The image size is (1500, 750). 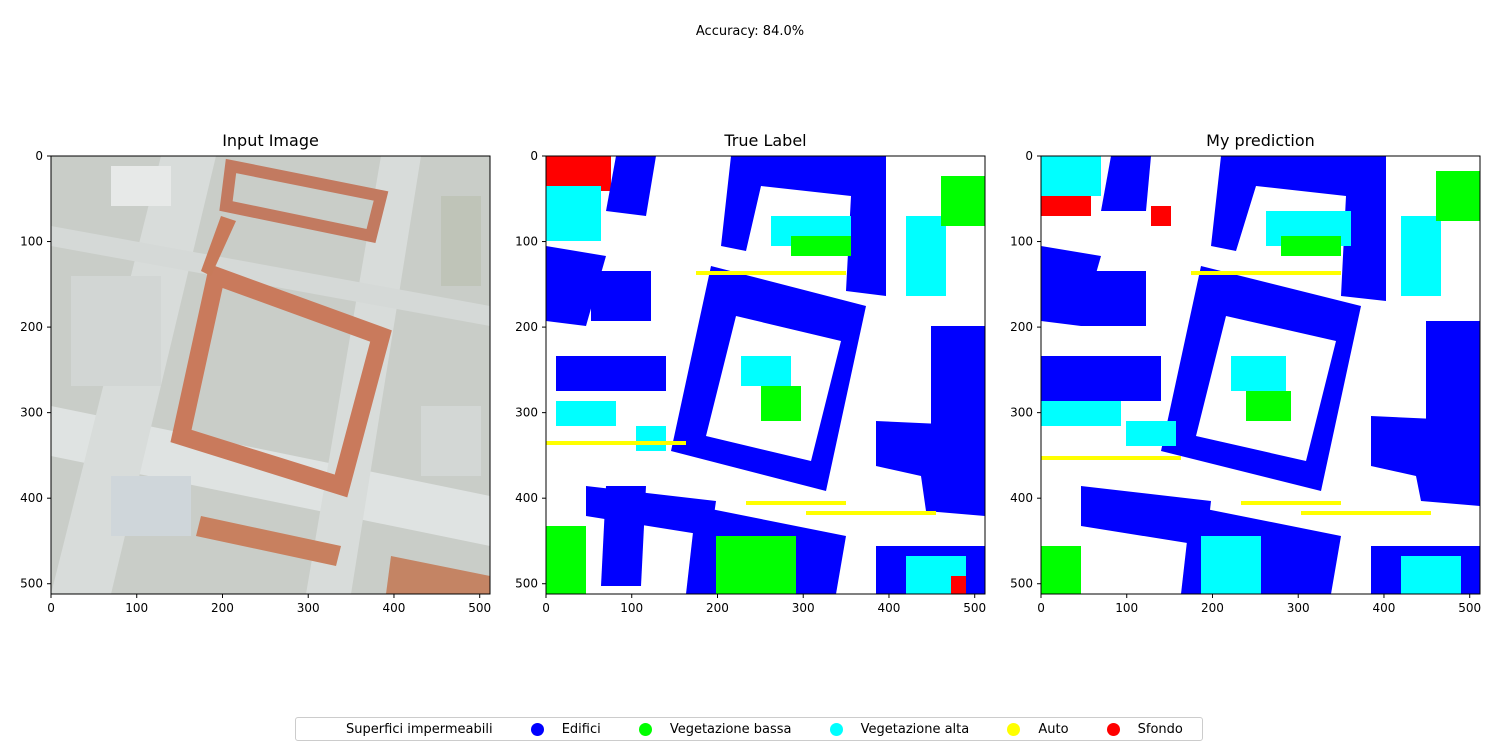 What do you see at coordinates (270, 140) in the screenshot?
I see `panel-title-input: Input Image` at bounding box center [270, 140].